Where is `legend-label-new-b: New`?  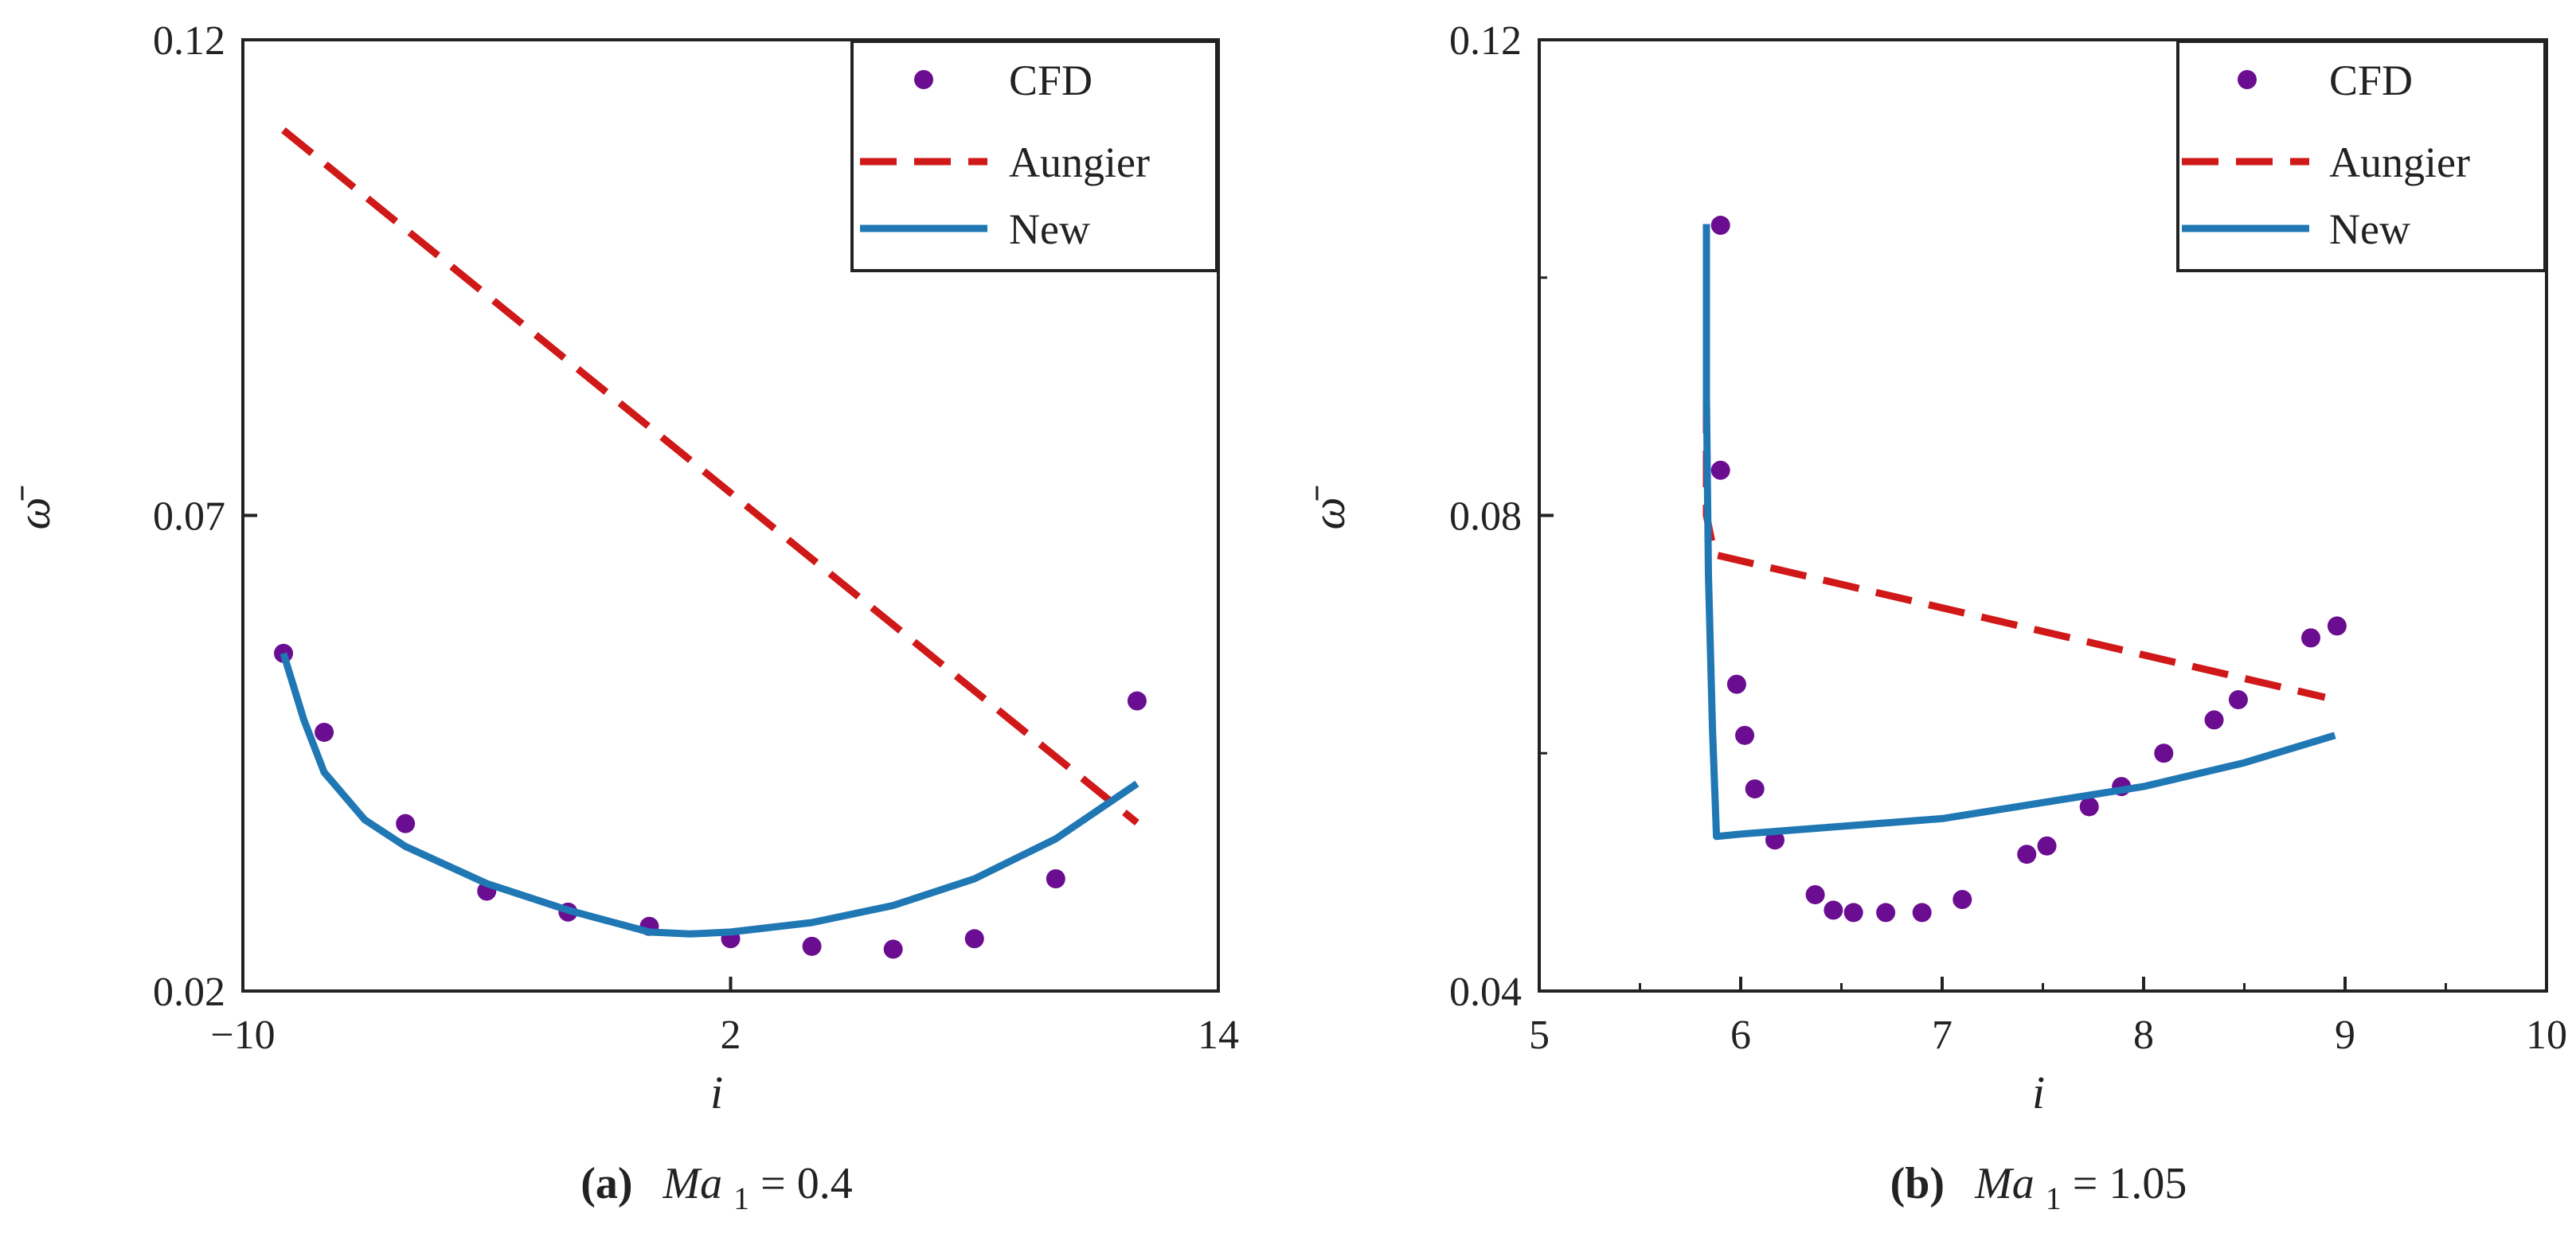 legend-label-new-b: New is located at coordinates (2369, 229).